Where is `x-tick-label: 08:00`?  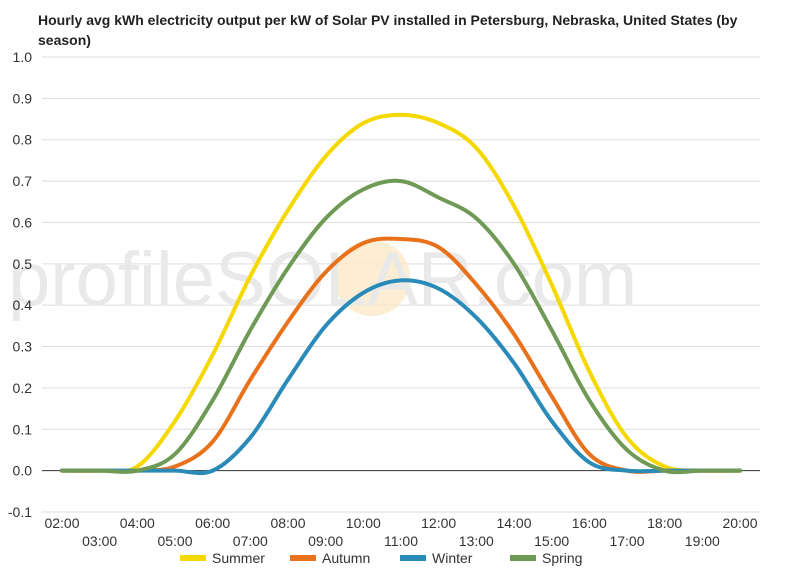
x-tick-label: 08:00 is located at coordinates (287, 523).